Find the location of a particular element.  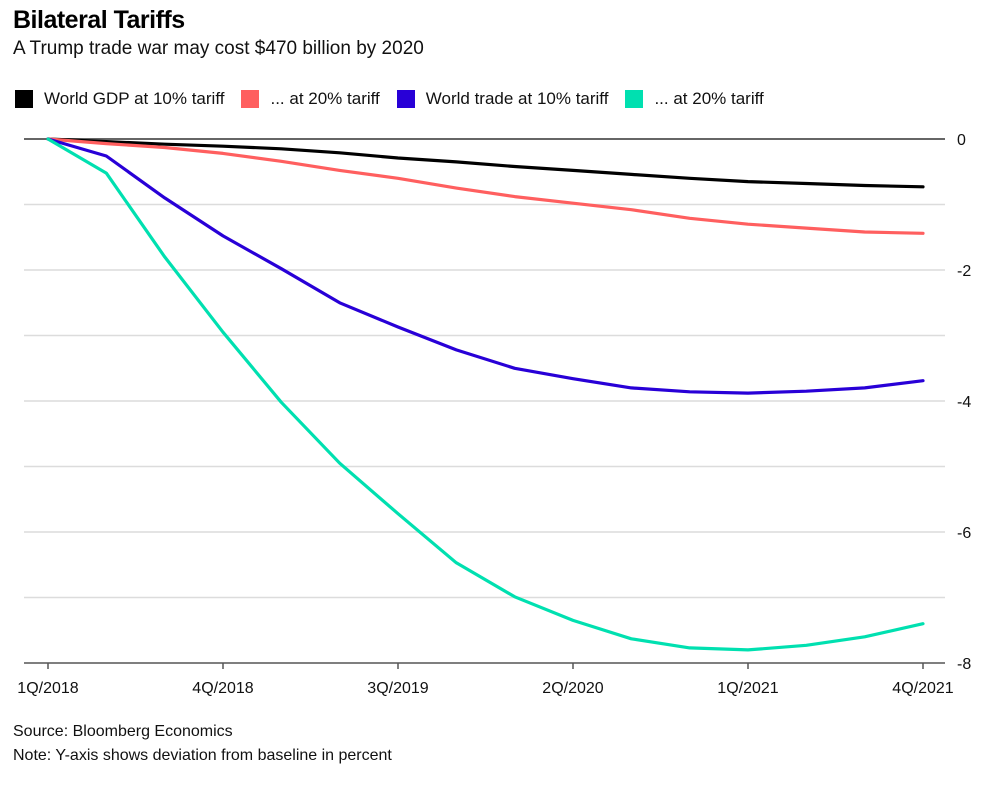

legend-item-trade-10: World trade at 10% tariff is located at coordinates (502, 99).